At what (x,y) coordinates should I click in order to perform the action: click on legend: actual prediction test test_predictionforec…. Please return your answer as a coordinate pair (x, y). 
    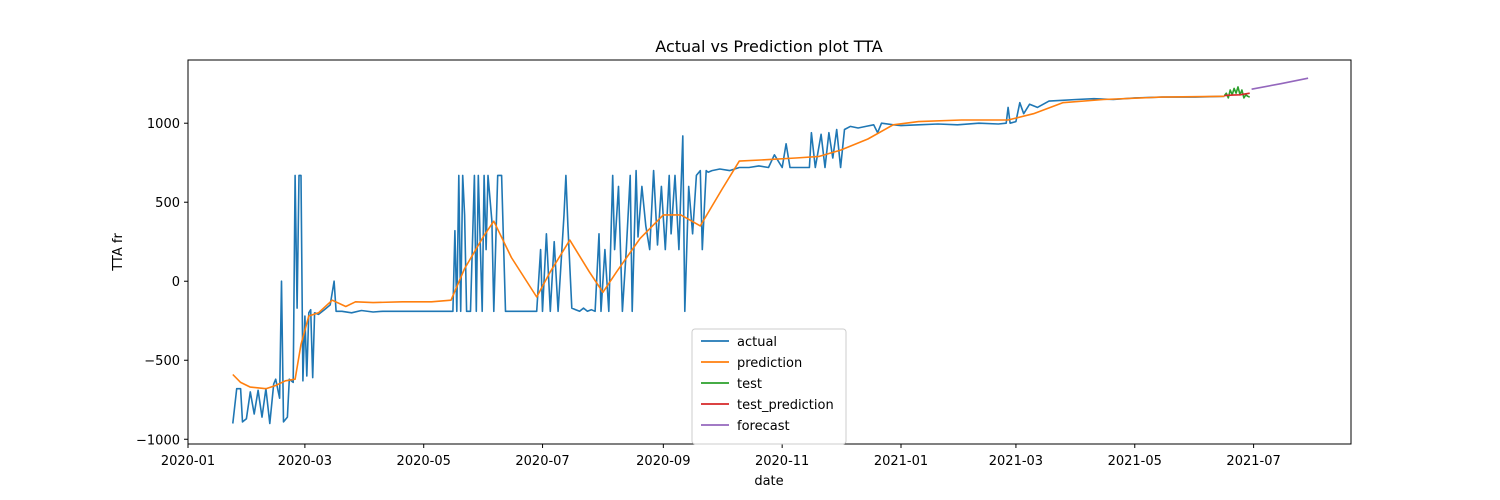
    Looking at the image, I should click on (769, 386).